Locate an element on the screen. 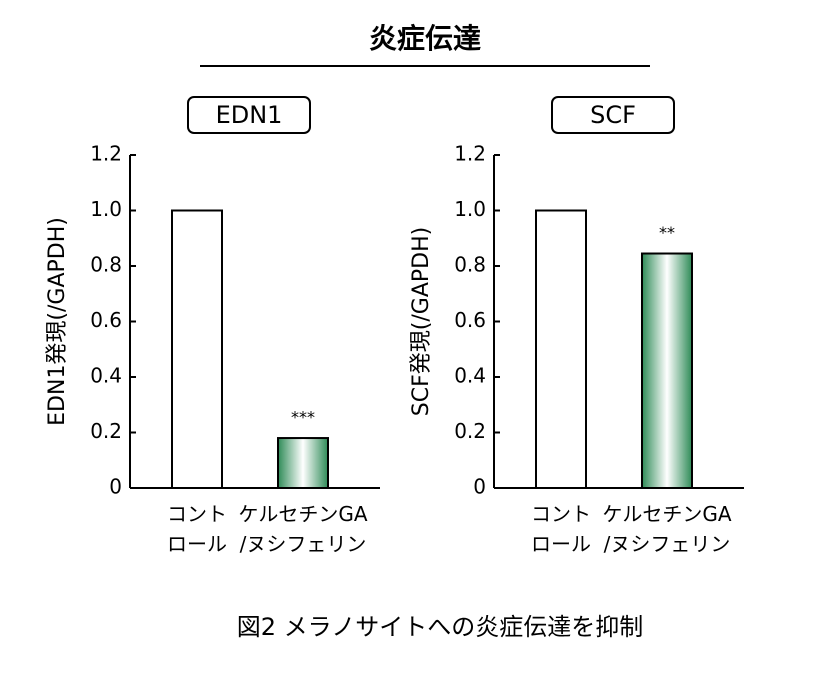 Image resolution: width=830 pixels, height=676 pixels. panel-title: SCF is located at coordinates (613, 115).